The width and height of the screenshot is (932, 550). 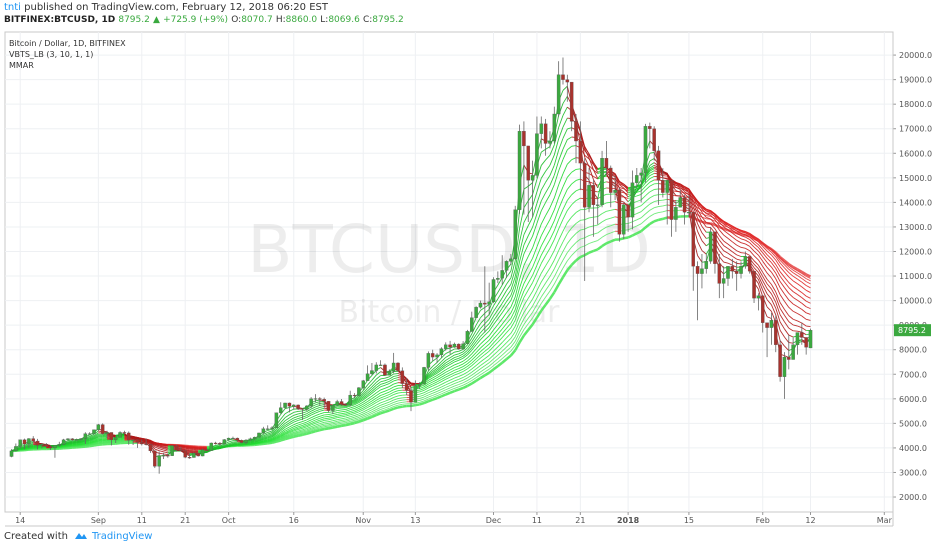 I want to click on last-price-label: 8795.2, so click(x=912, y=330).